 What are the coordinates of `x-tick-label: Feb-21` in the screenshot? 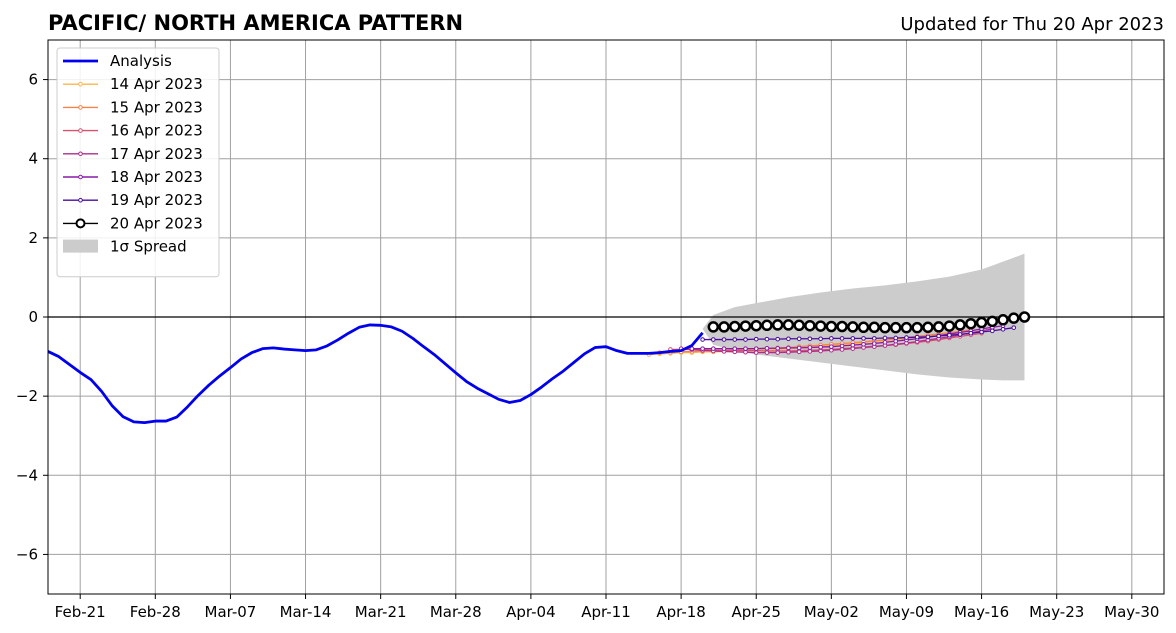 It's located at (80, 612).